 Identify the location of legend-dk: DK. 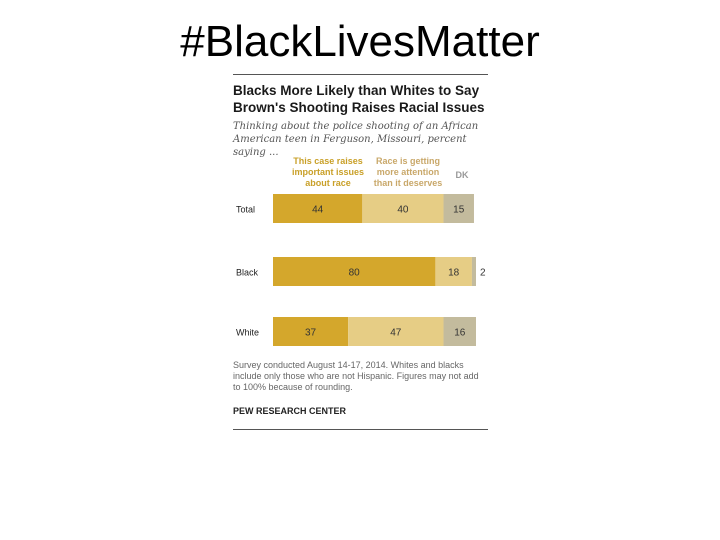
(462, 175).